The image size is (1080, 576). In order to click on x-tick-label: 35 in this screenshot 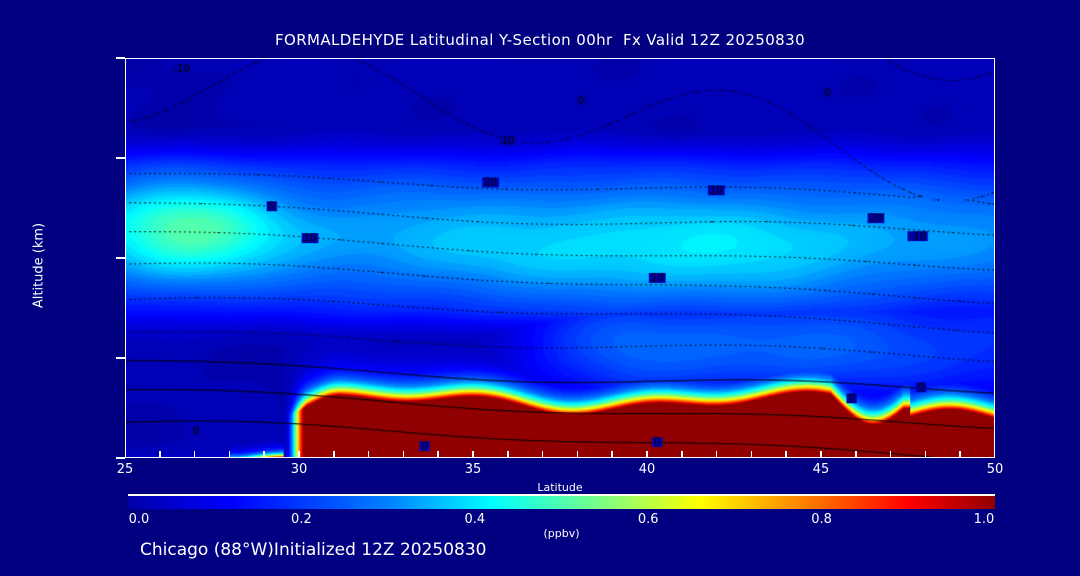, I will do `click(473, 469)`.